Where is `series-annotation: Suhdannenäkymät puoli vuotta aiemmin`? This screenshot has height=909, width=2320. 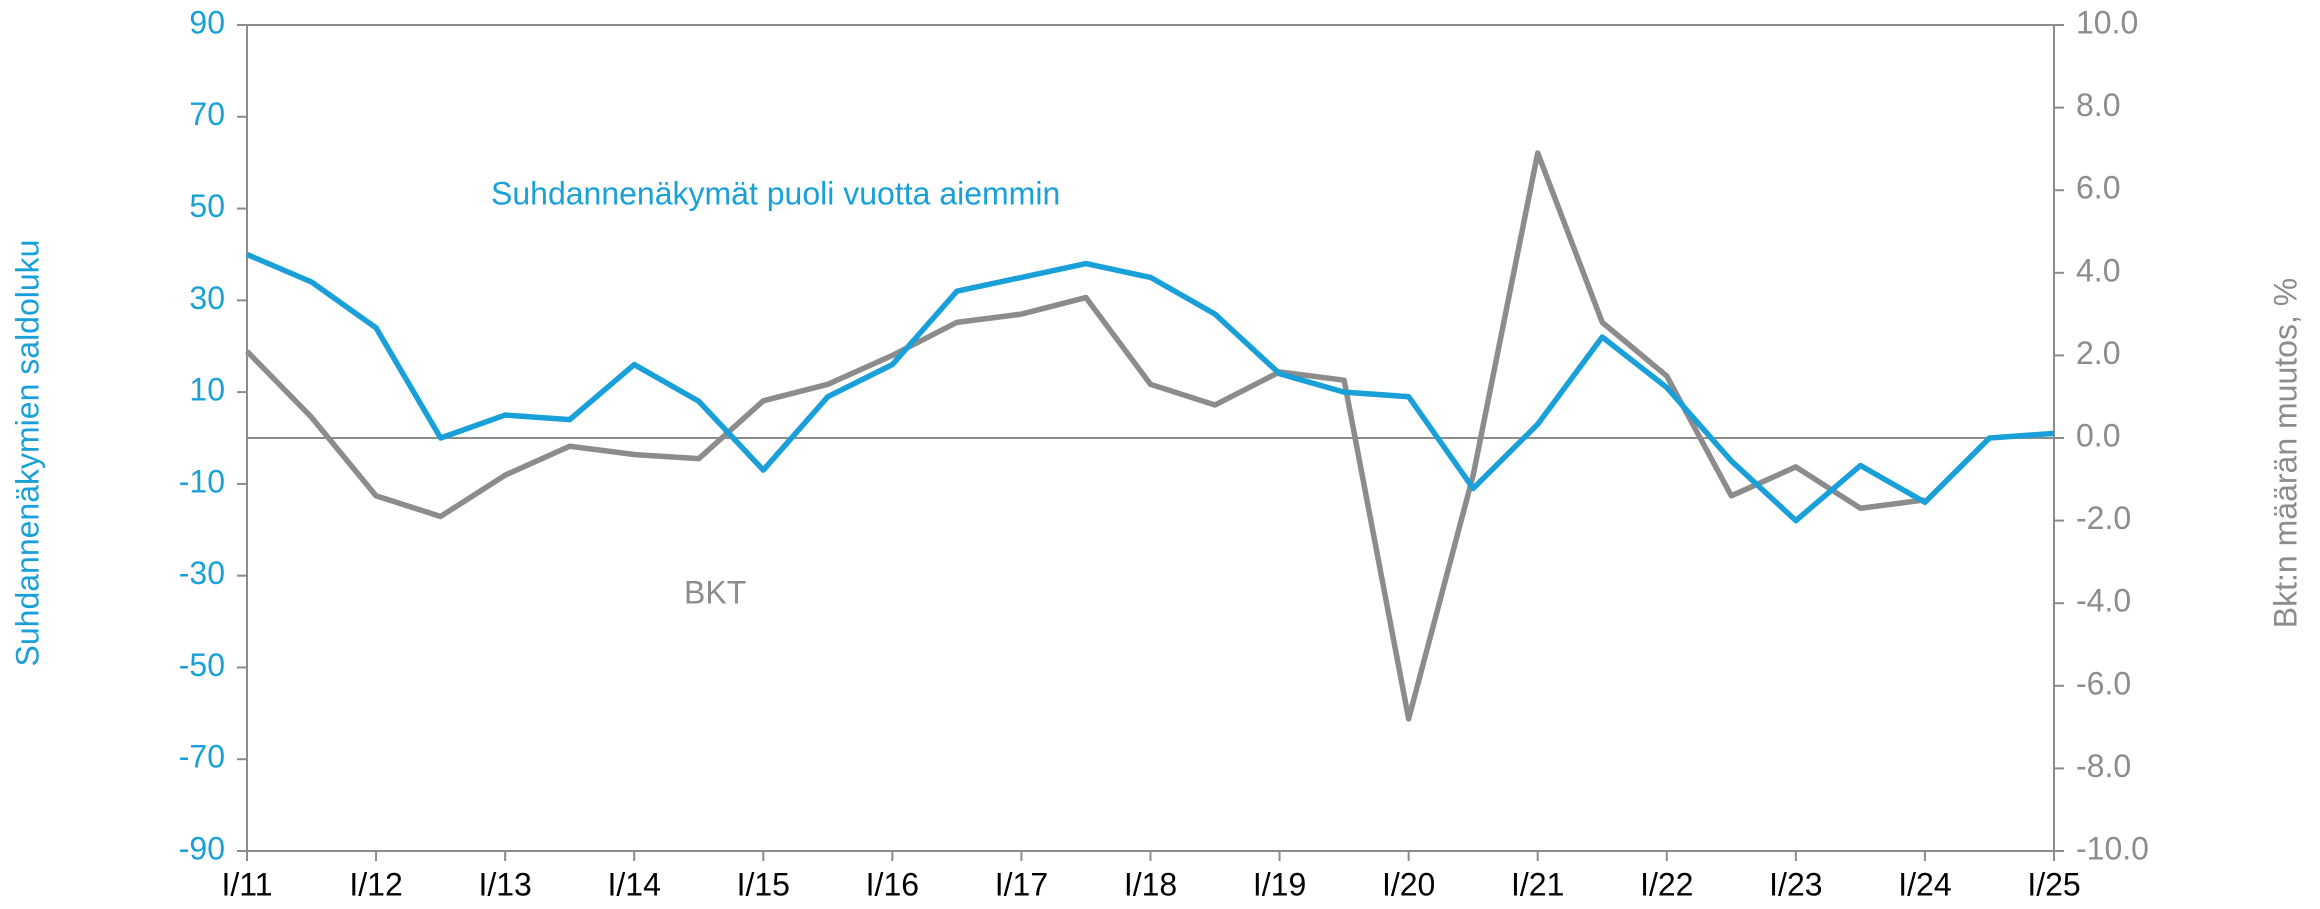
series-annotation: Suhdannenäkymät puoli vuotta aiemmin is located at coordinates (775, 193).